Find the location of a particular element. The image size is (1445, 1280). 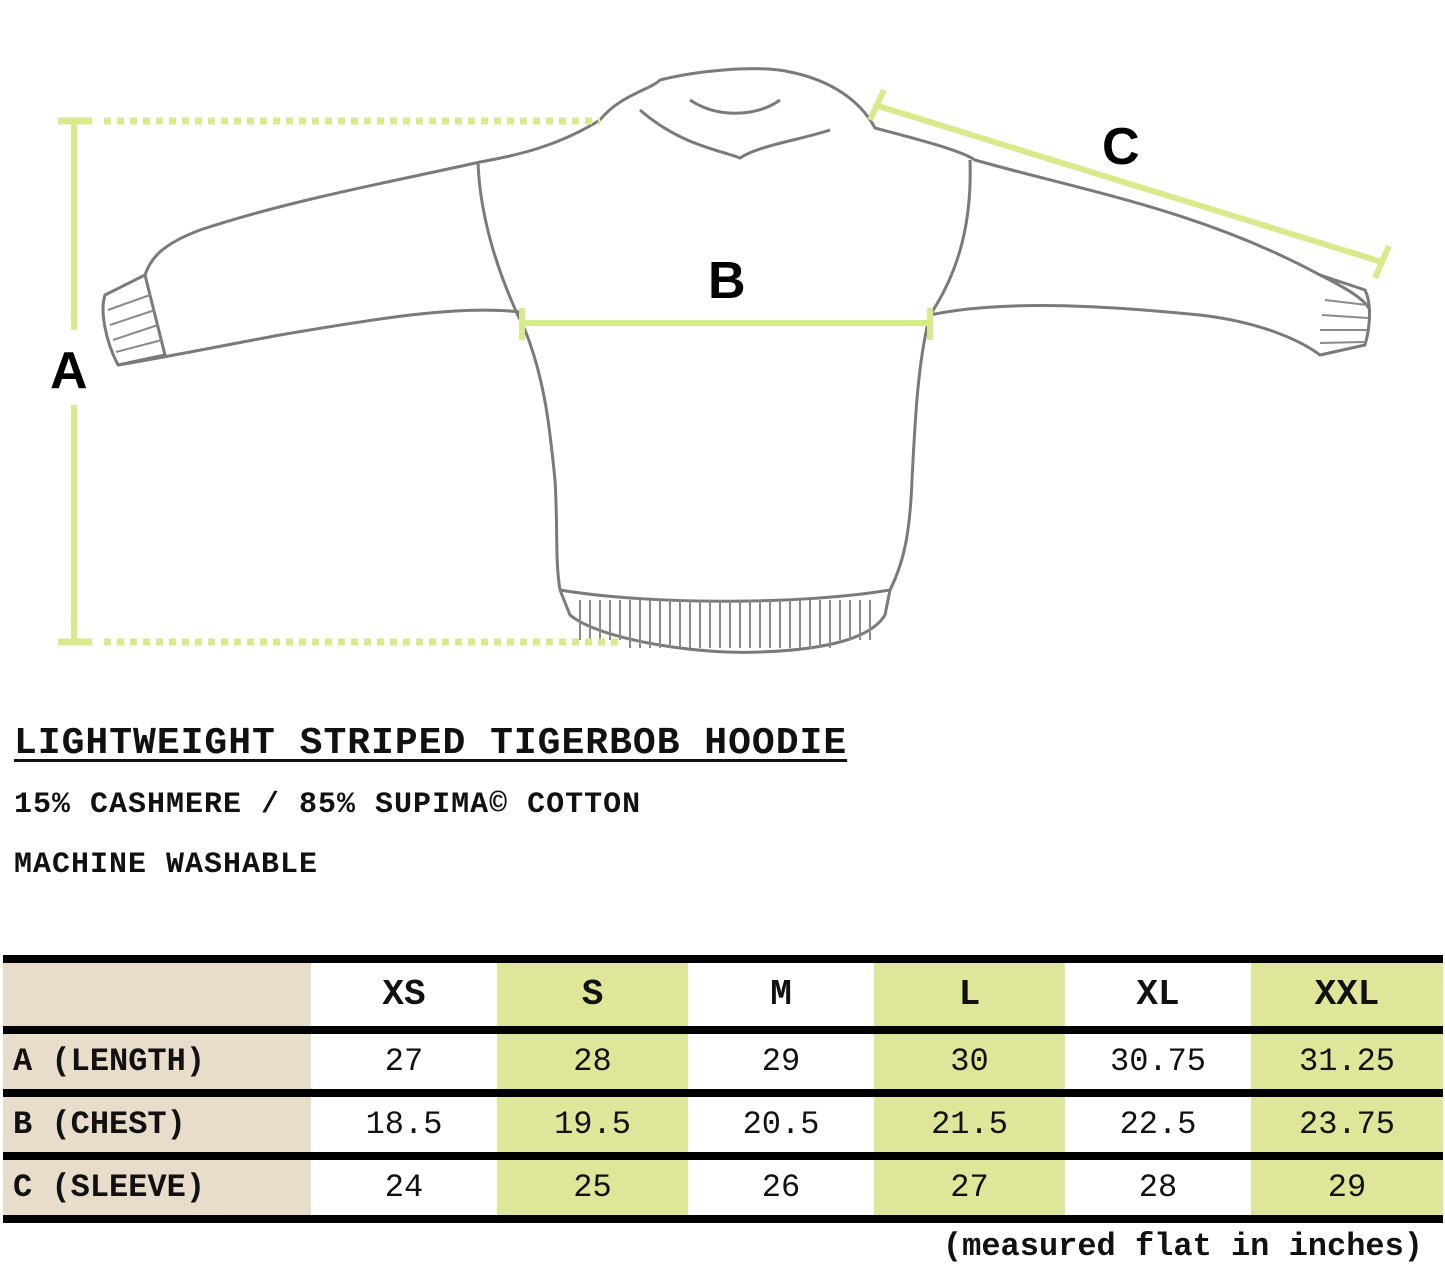

table-cell: 21.5 is located at coordinates (969, 1122).